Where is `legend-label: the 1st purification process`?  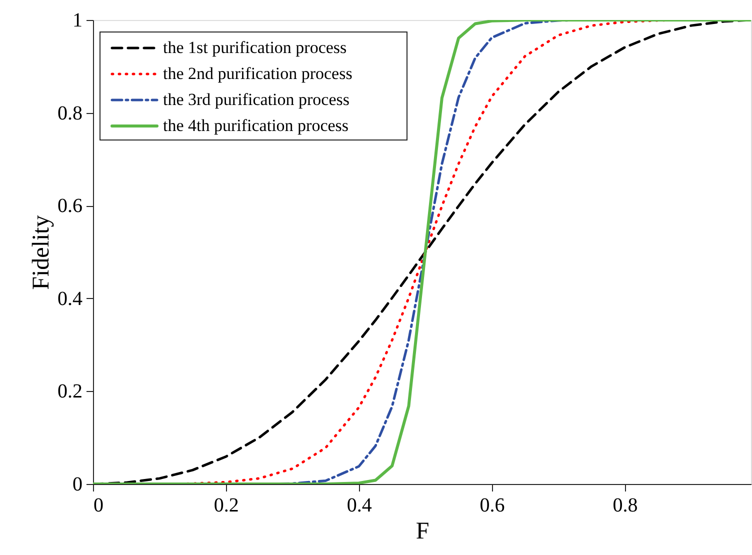 legend-label: the 1st purification process is located at coordinates (255, 47).